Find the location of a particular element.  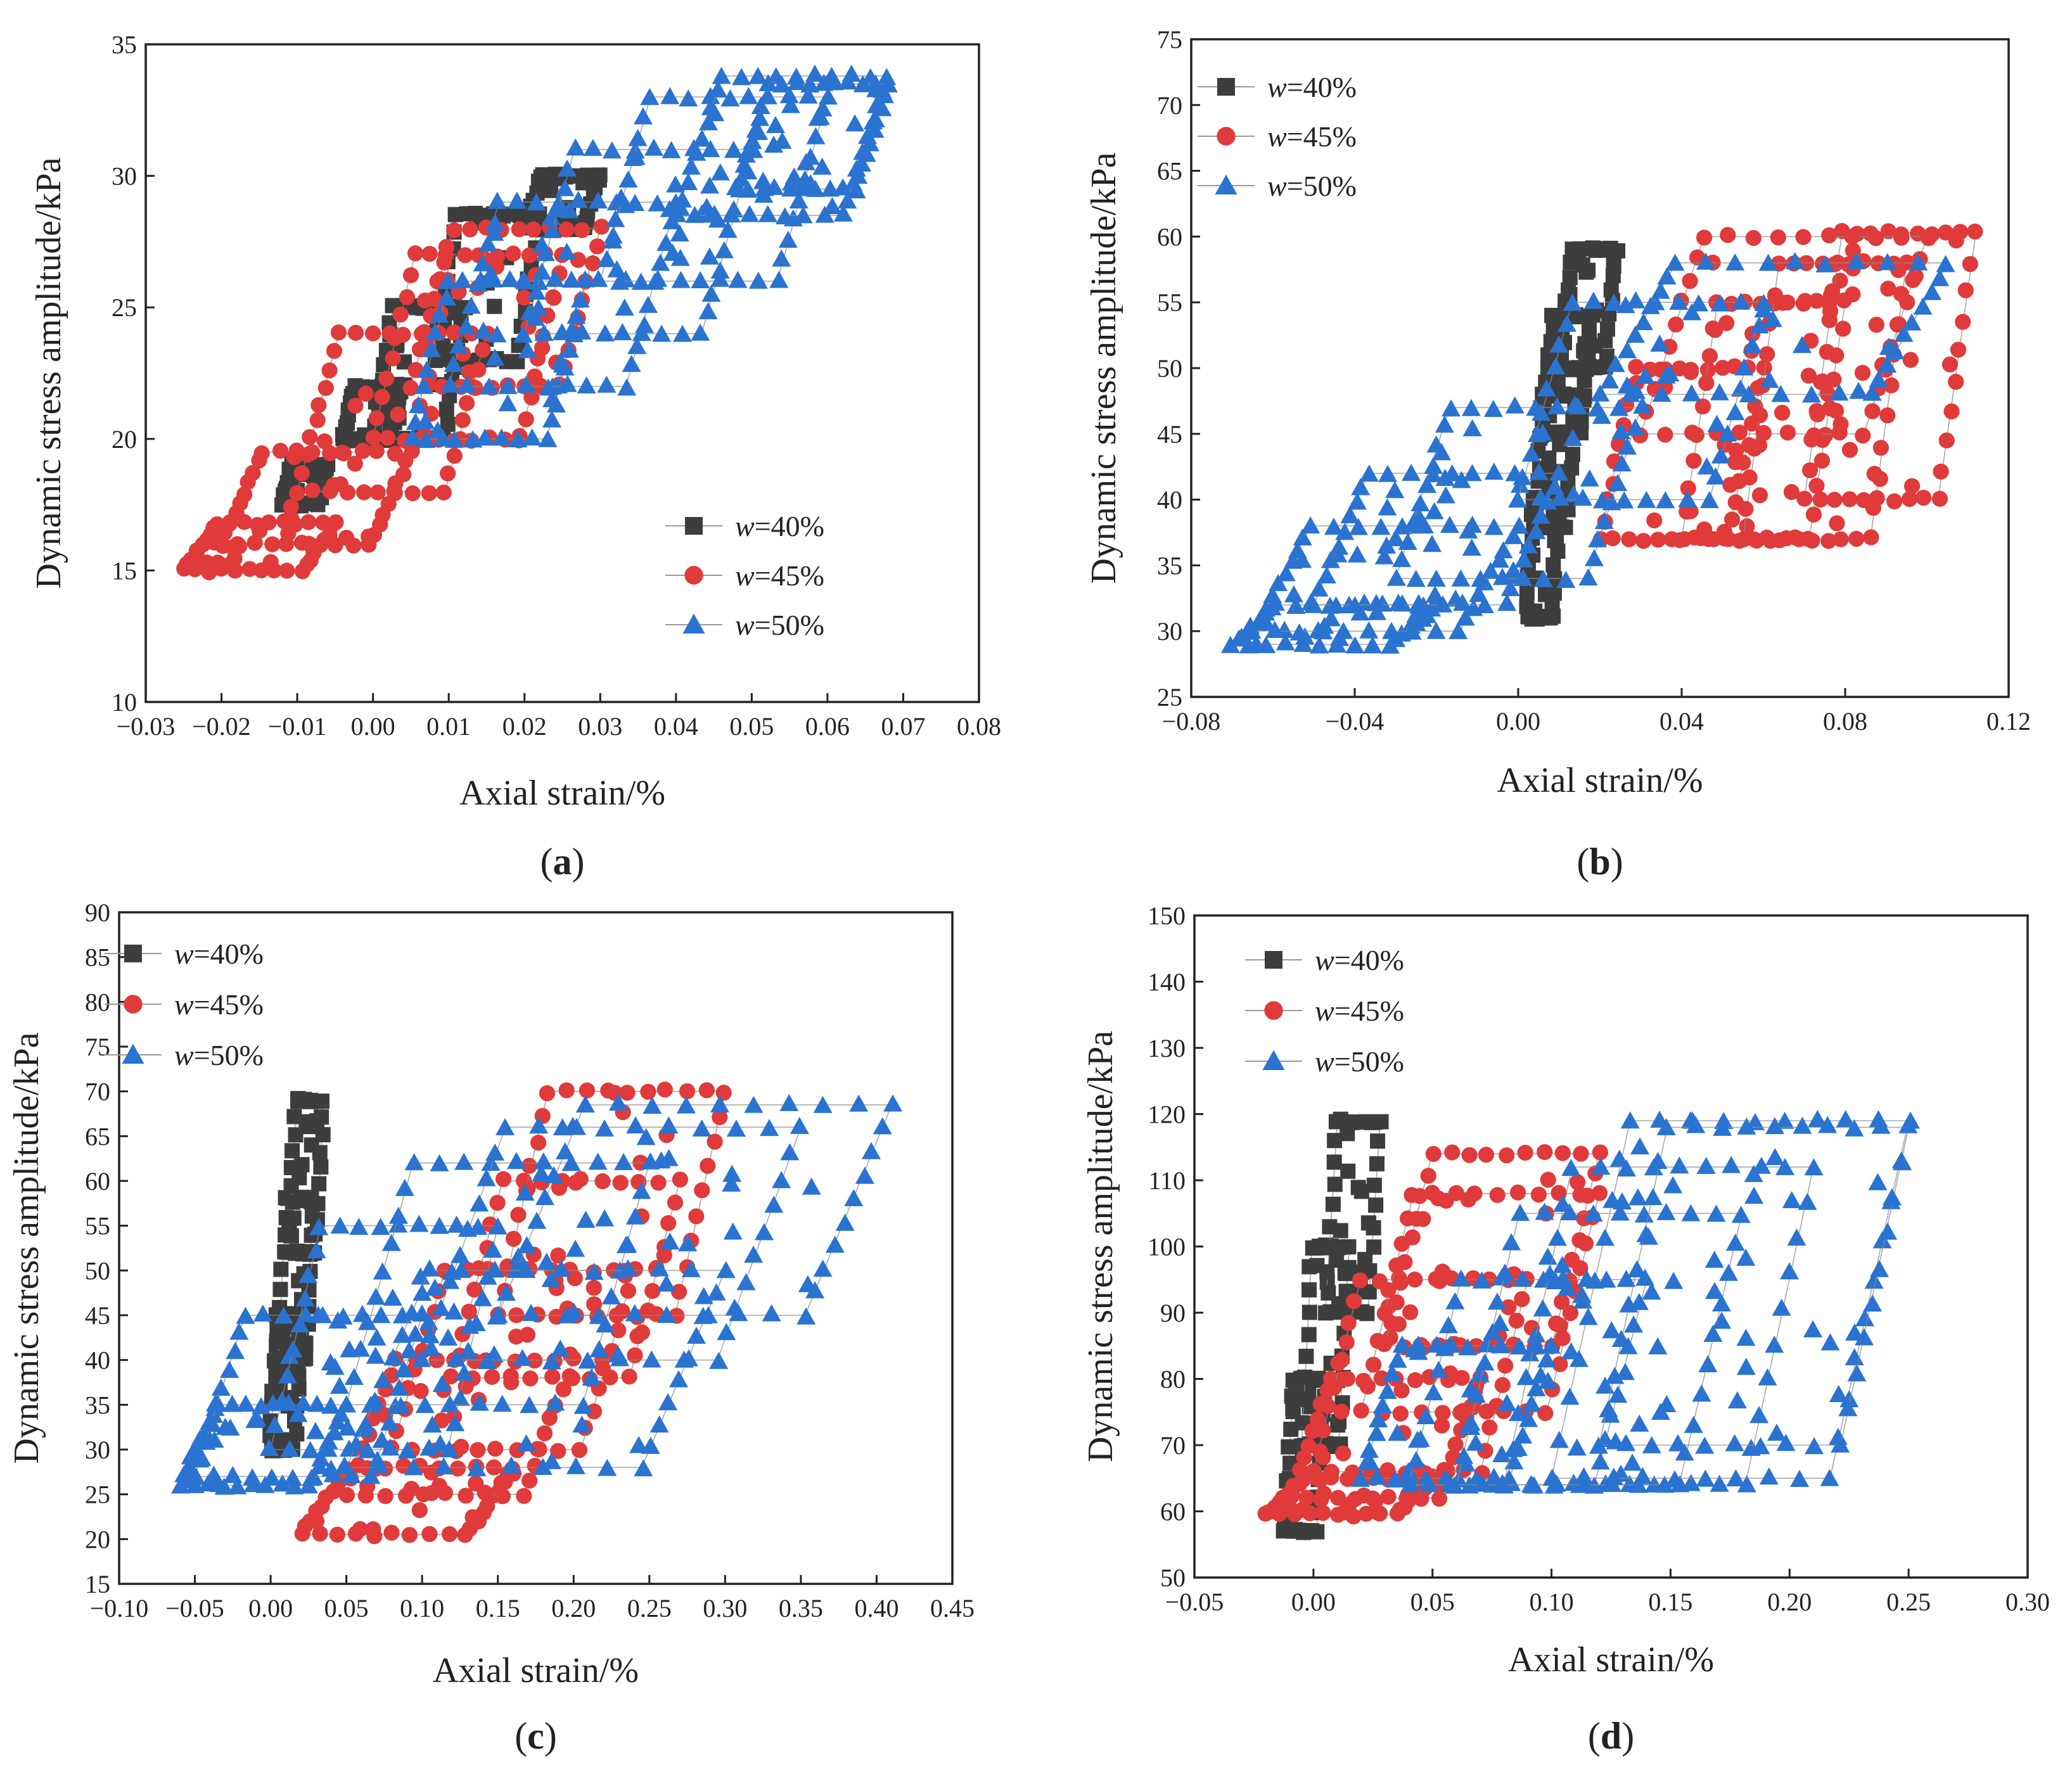

y-tick-label: 30 is located at coordinates (1169, 631).